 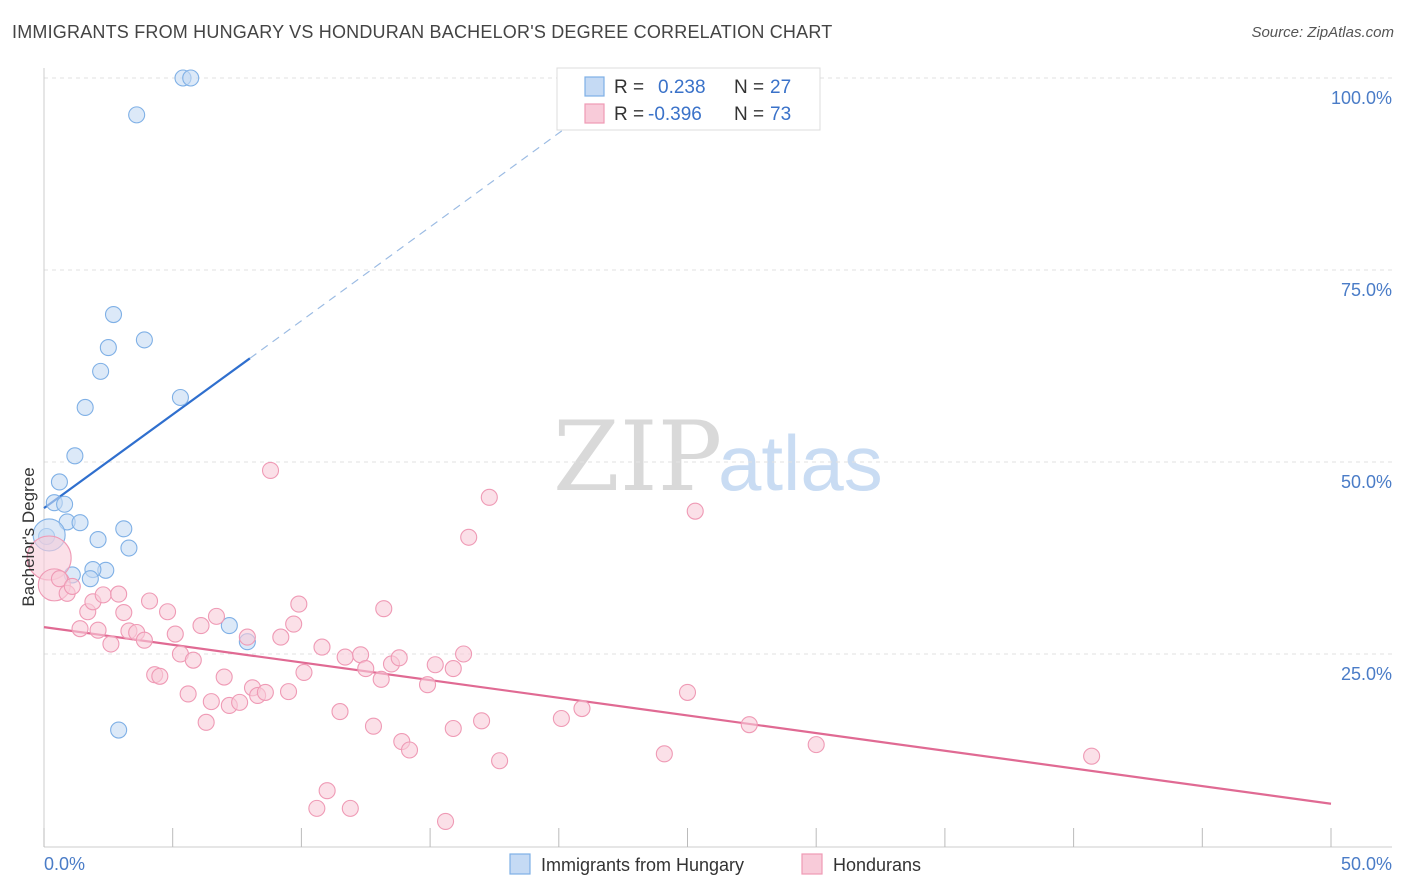 What do you see at coordinates (637, 457) in the screenshot?
I see `watermark-zip: ZIP` at bounding box center [637, 457].